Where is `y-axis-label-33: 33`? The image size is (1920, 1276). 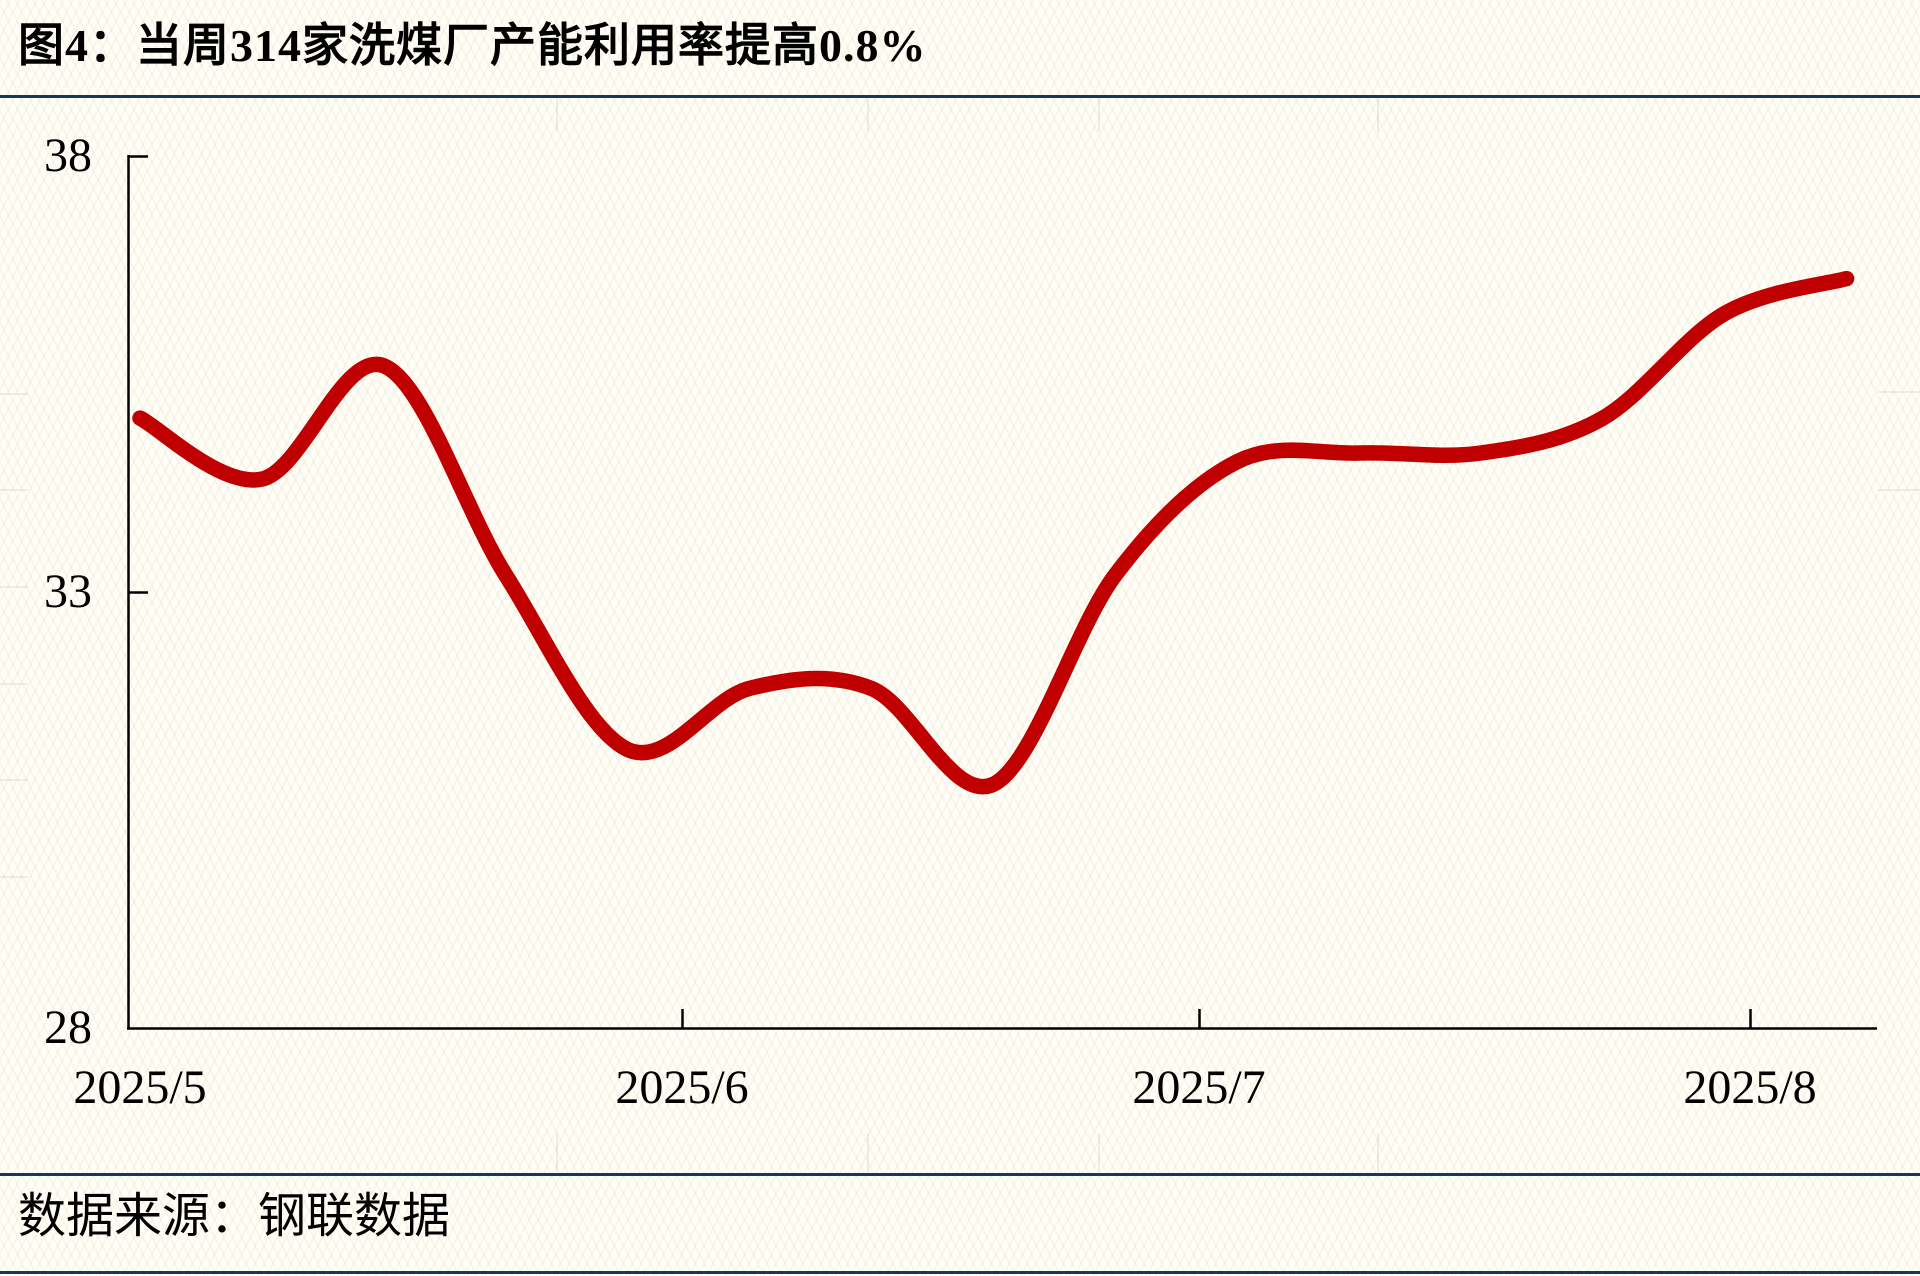
y-axis-label-33: 33 is located at coordinates (68, 591).